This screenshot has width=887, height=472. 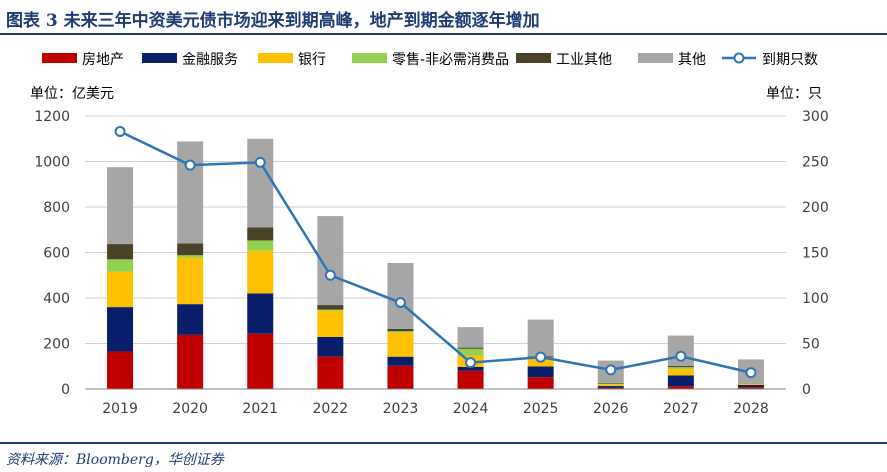 I want to click on y-tick-left: 600, so click(x=56, y=254).